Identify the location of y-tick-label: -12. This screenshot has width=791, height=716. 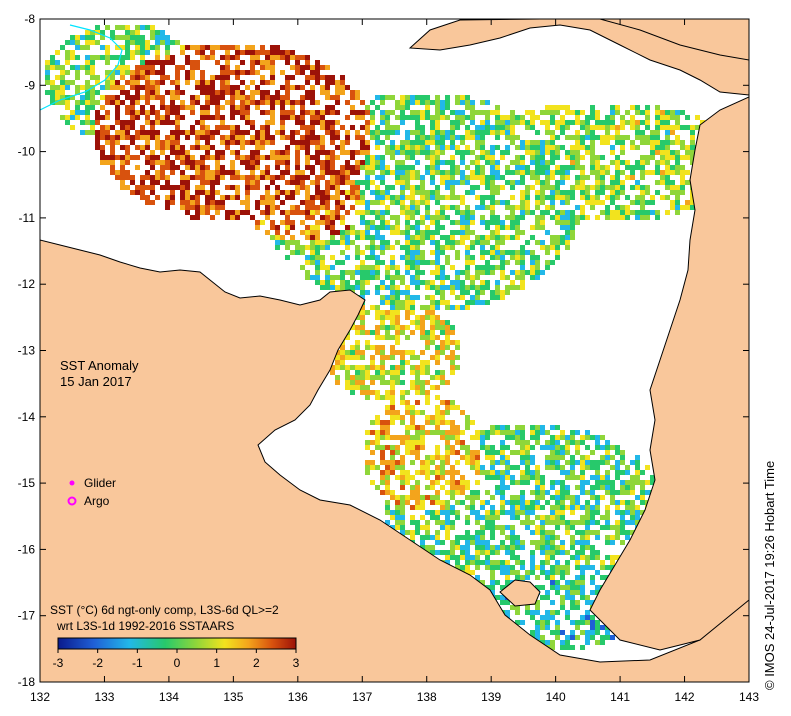
(27, 284).